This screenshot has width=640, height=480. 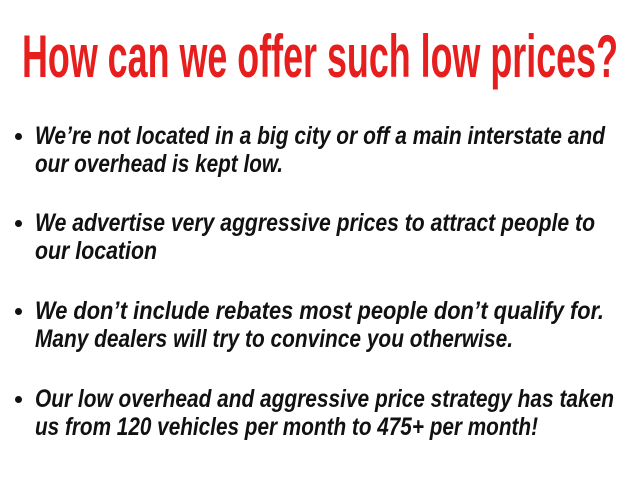 I want to click on bullet-line: our overhead is kept low., so click(x=159, y=164).